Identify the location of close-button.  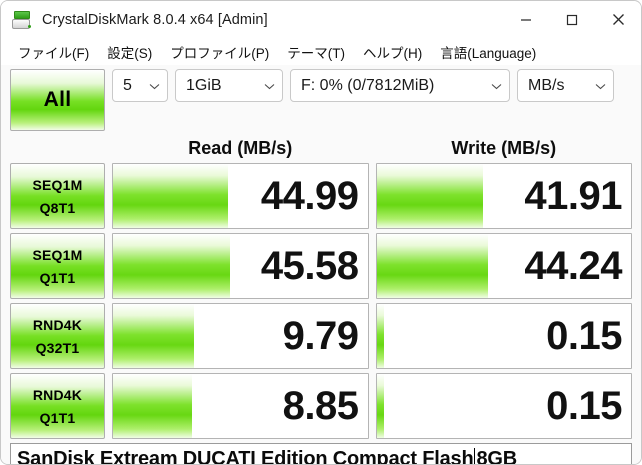
(618, 19).